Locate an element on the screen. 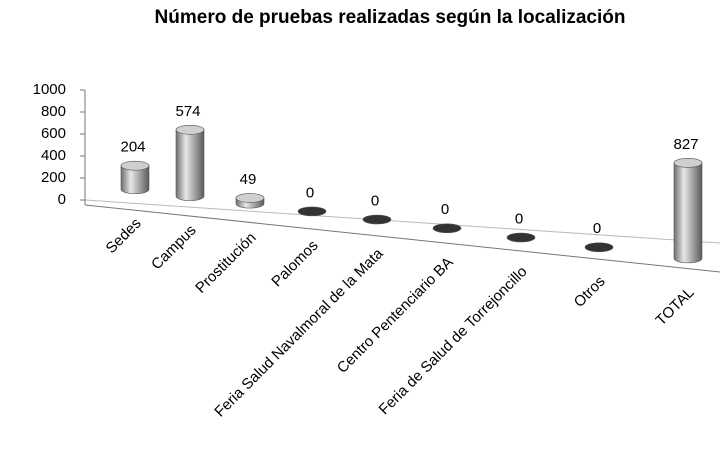 The width and height of the screenshot is (720, 470). x-tick-label: Otros is located at coordinates (590, 292).